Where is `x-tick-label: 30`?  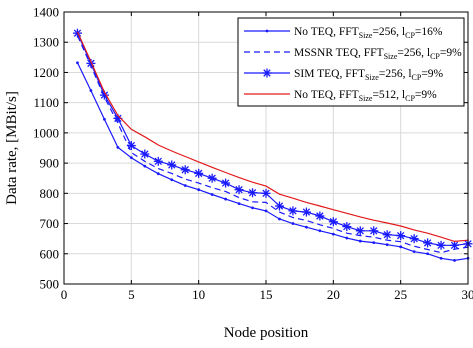 x-tick-label: 30 is located at coordinates (467, 294).